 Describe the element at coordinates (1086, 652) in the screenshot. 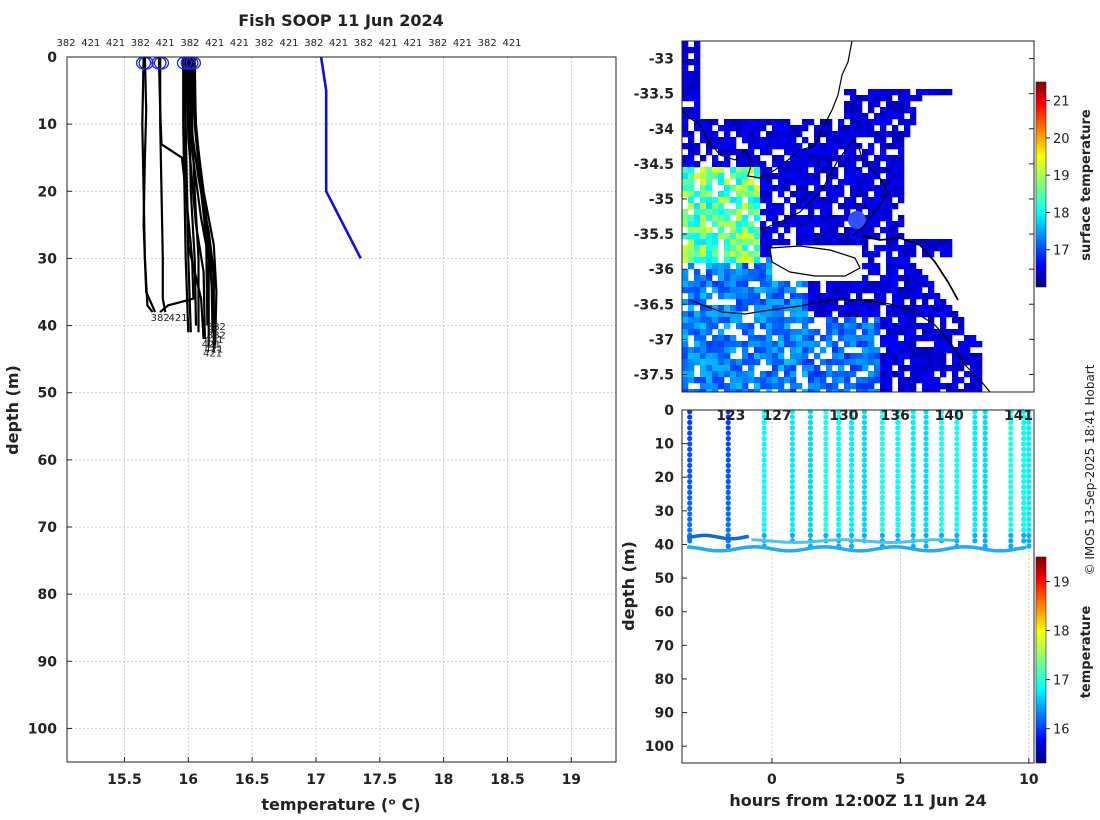

I see `temp-colorbar-label: temperature` at that location.